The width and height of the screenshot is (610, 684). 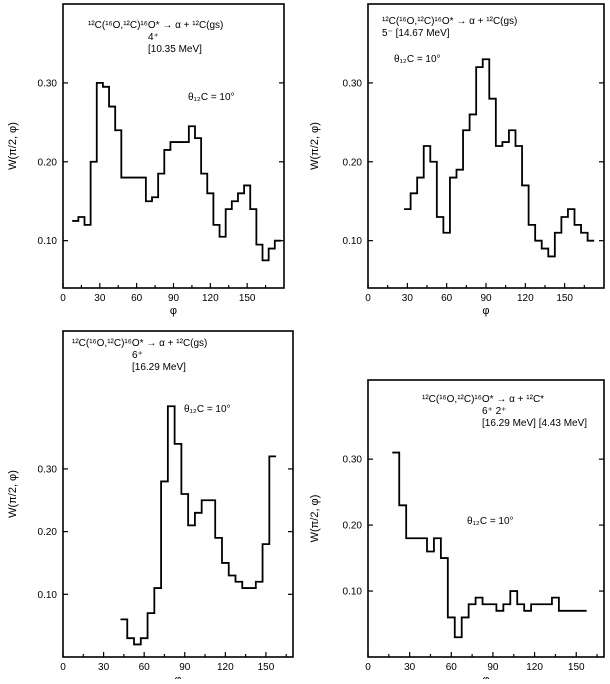 I want to click on reaction-label-line: 6⁺ 2⁺, so click(x=494, y=411).